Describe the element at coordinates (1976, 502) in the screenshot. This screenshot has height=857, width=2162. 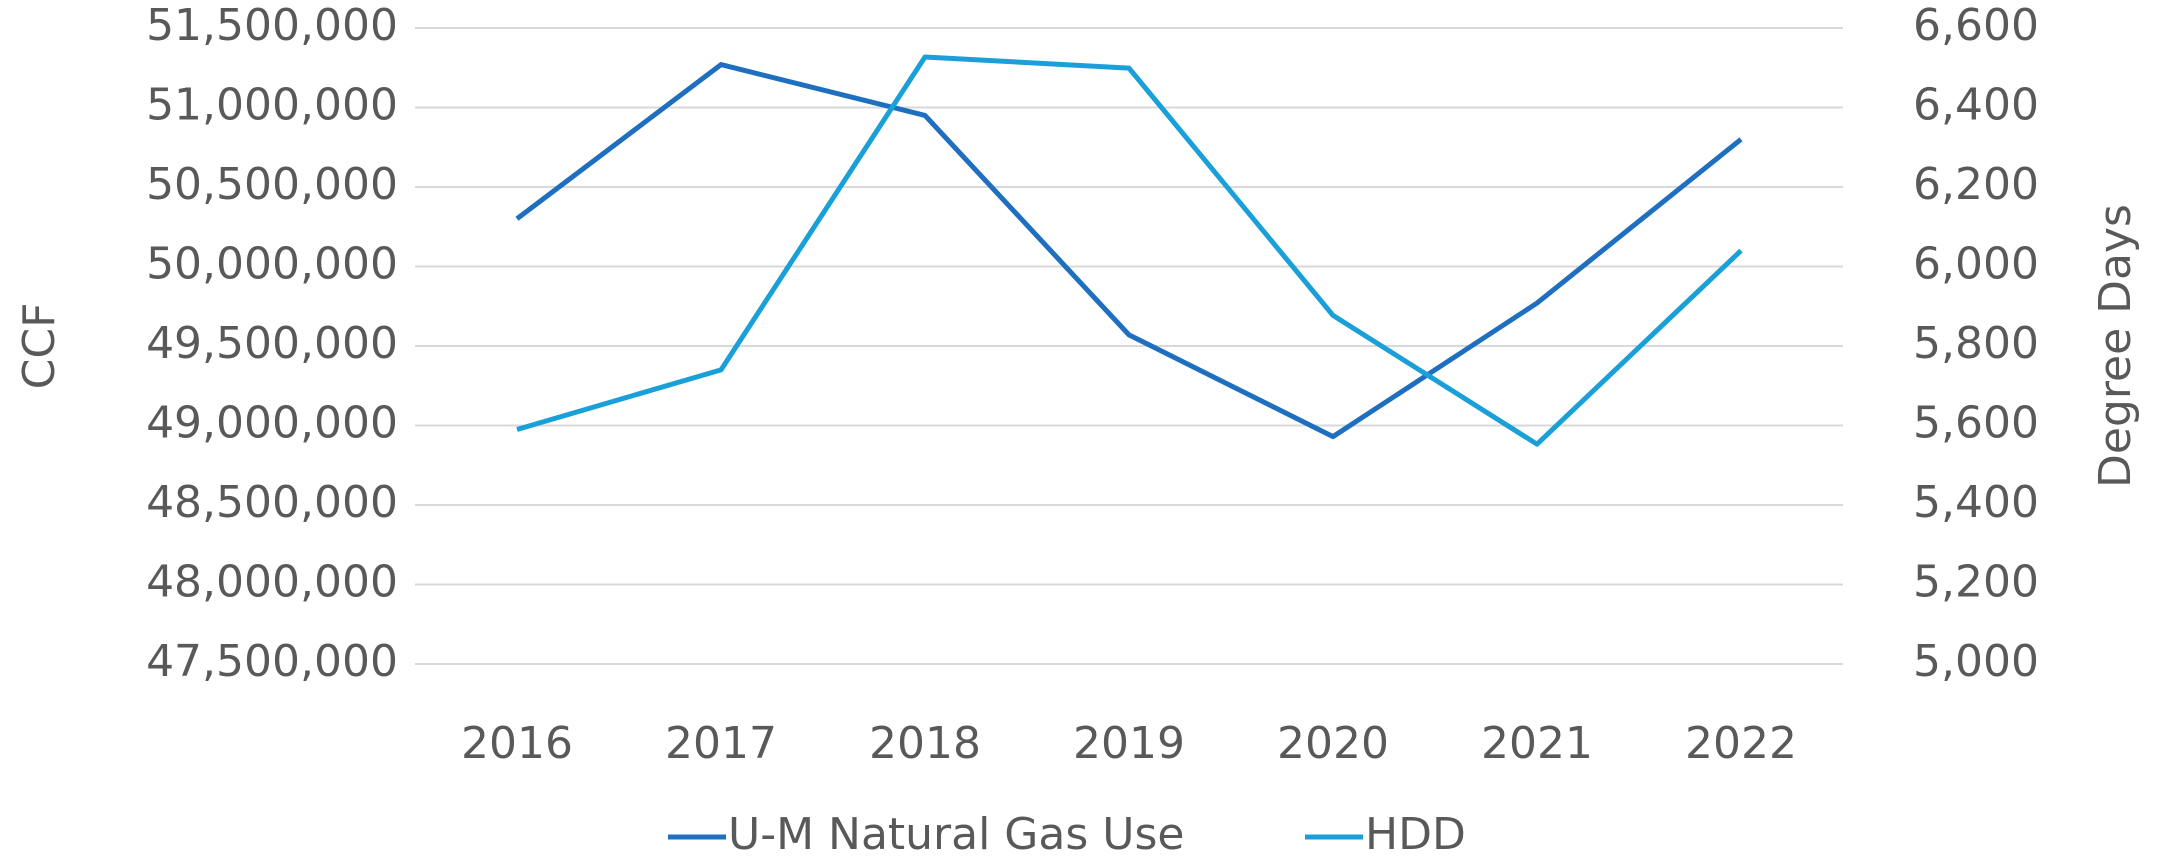
I see `y2-tick-label: 5,400` at that location.